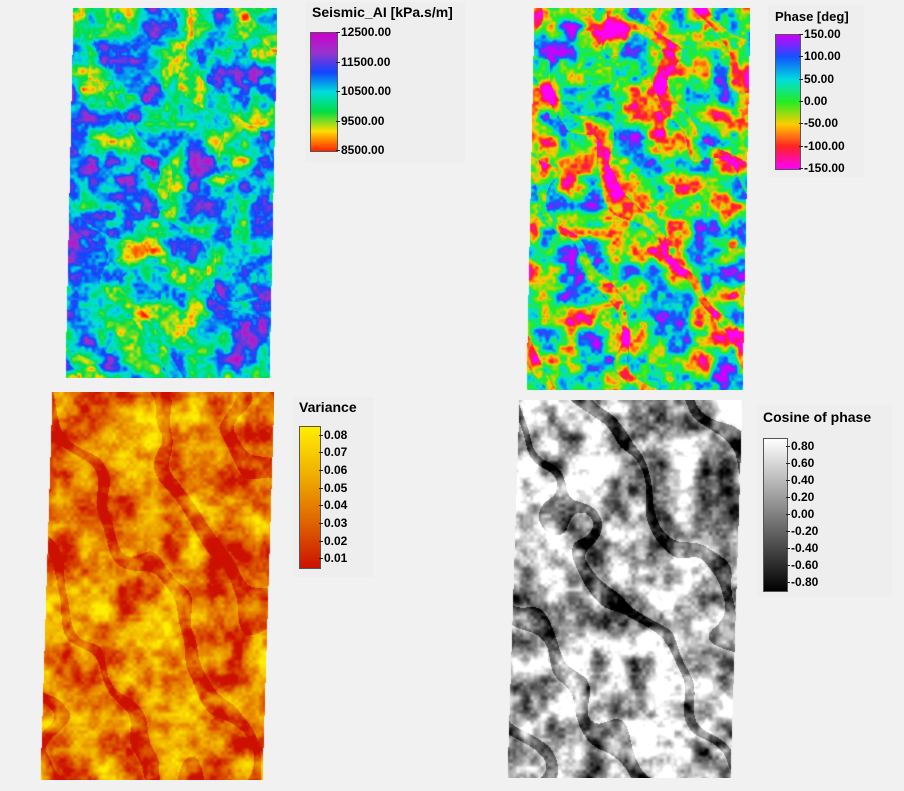 Image resolution: width=904 pixels, height=791 pixels. I want to click on phase-map, so click(638, 199).